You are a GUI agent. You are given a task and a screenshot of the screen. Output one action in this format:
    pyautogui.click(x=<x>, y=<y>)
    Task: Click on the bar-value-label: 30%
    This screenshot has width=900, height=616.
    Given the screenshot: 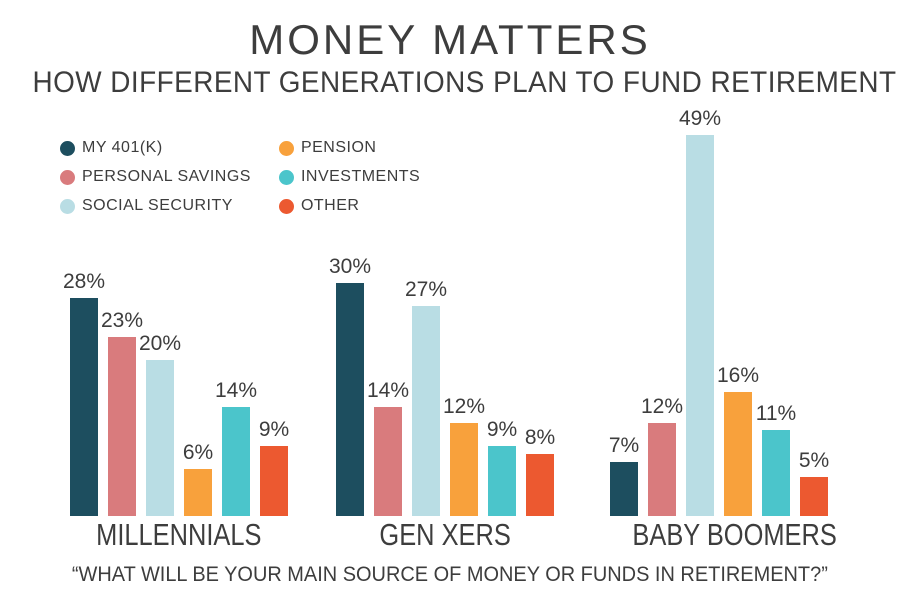 What is the action you would take?
    pyautogui.click(x=350, y=266)
    